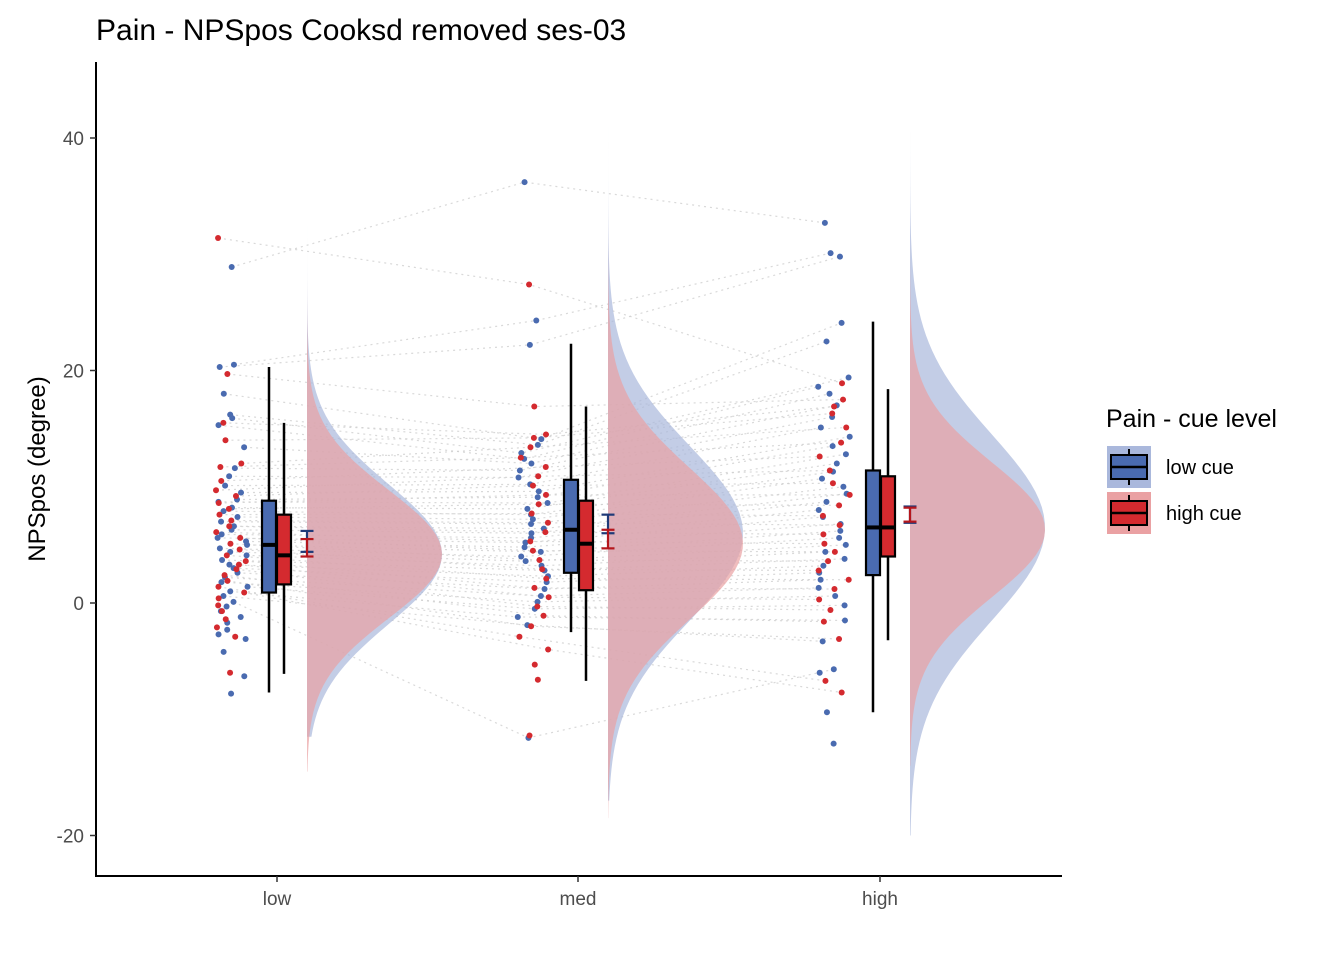 The width and height of the screenshot is (1344, 960). Describe the element at coordinates (277, 899) in the screenshot. I see `x-tick-label: low` at that location.